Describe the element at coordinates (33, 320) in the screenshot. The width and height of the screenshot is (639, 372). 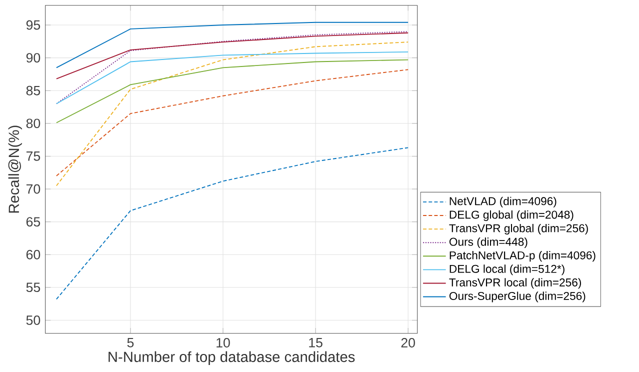
I see `y-tick-label: 50` at that location.